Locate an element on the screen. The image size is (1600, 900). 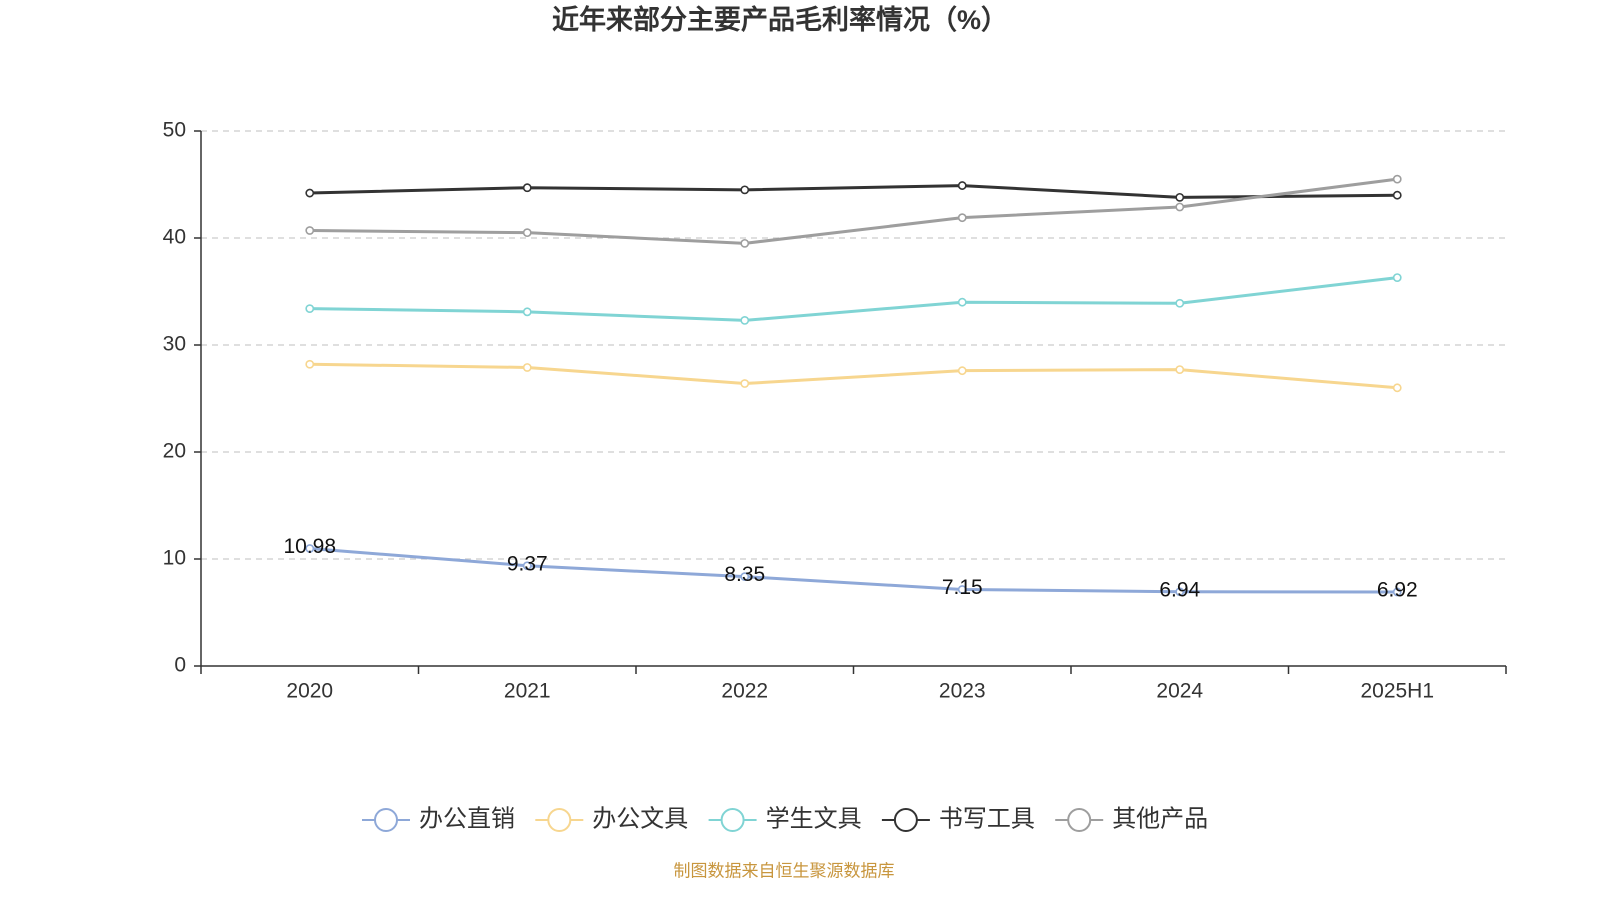
y-tick-label: 50 is located at coordinates (174, 130).